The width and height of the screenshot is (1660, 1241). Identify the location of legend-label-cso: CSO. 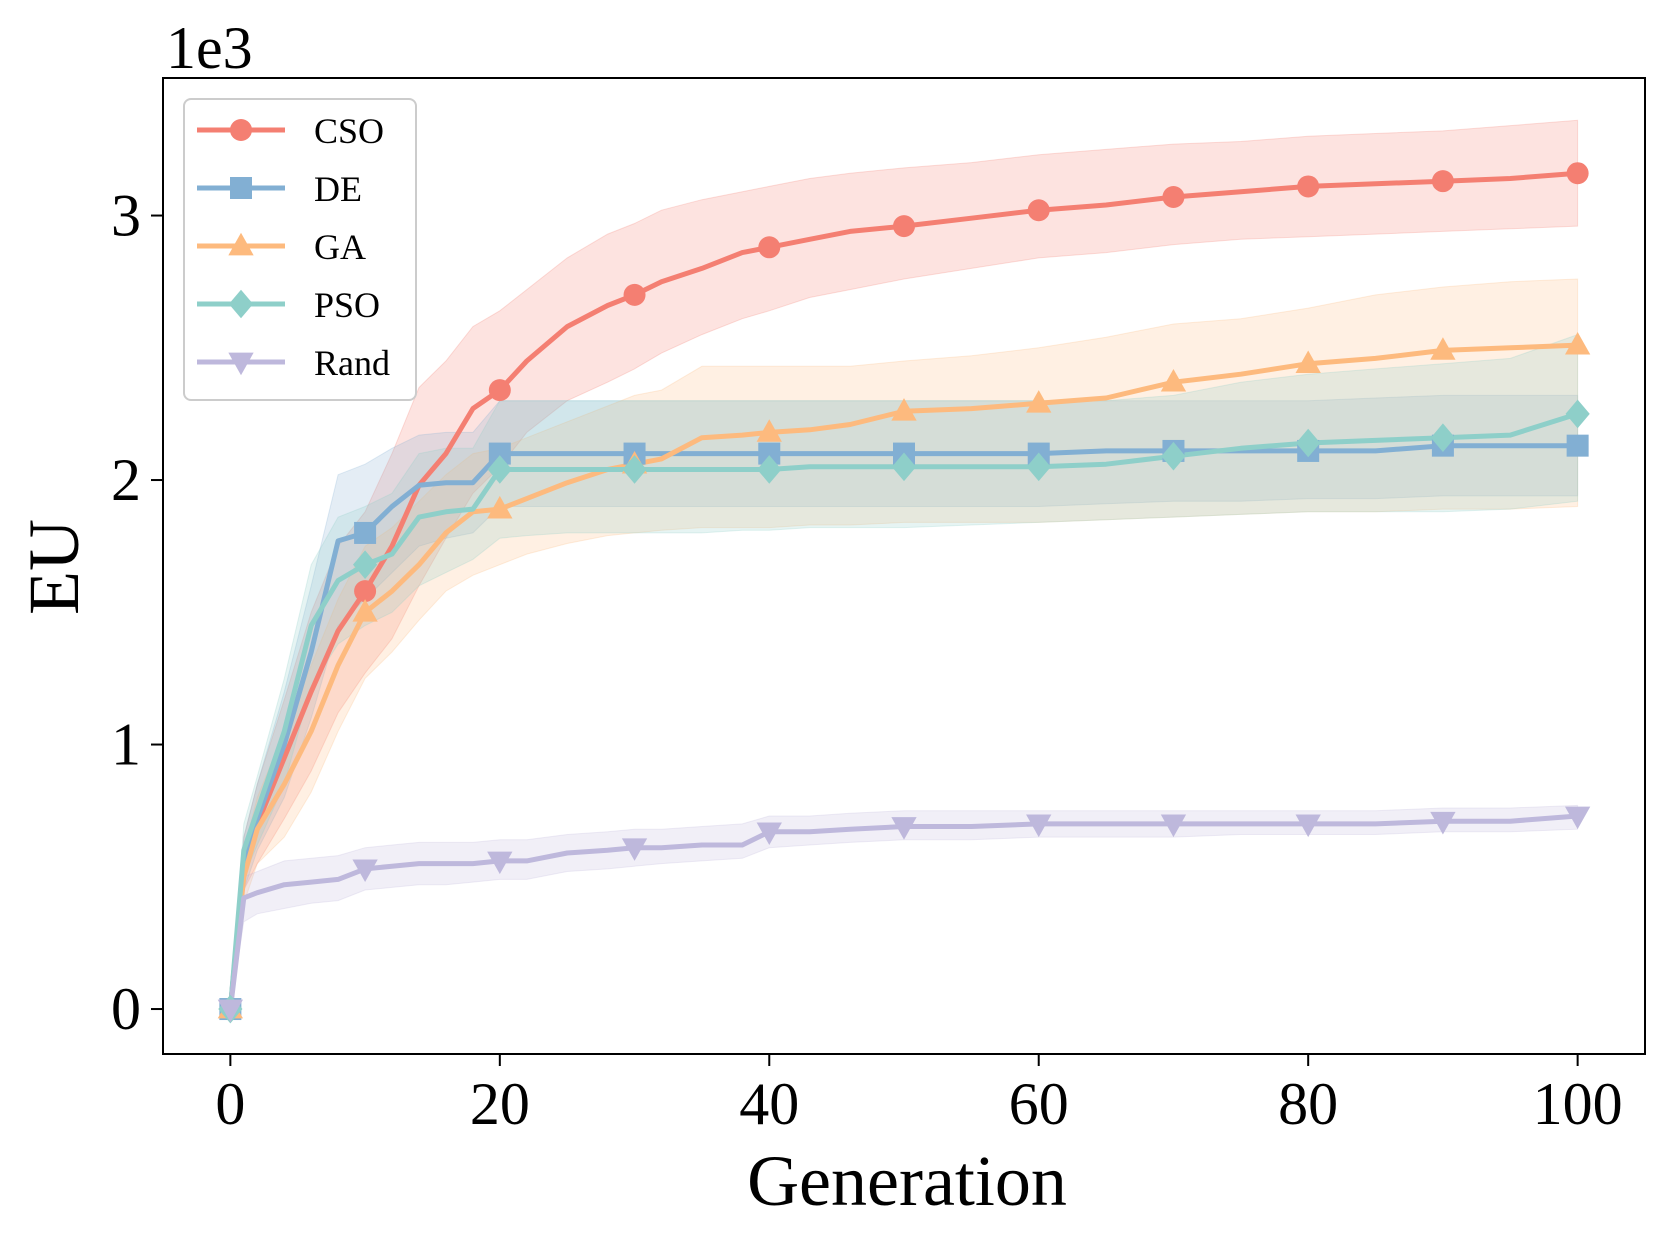
(349, 131).